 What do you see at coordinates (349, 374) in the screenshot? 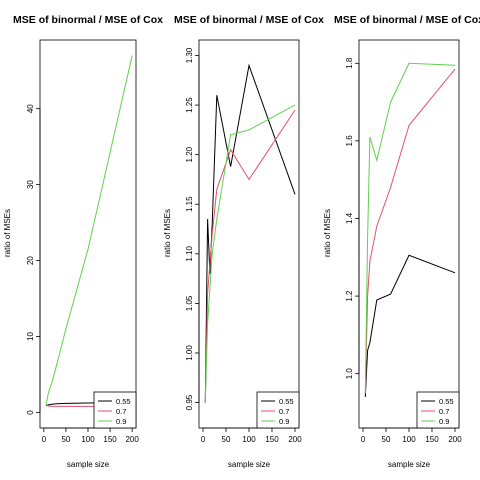
I see `y-tick-label: 1.0` at bounding box center [349, 374].